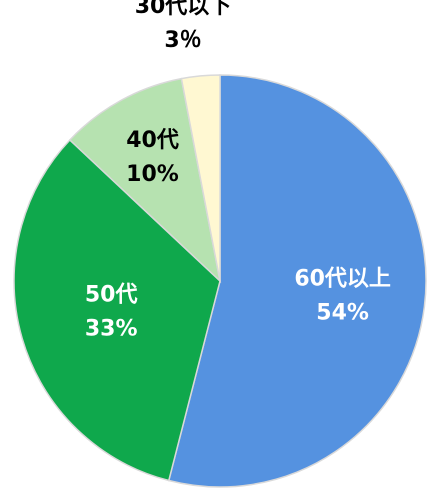  What do you see at coordinates (183, 9) in the screenshot?
I see `slice-category: 30代以下` at bounding box center [183, 9].